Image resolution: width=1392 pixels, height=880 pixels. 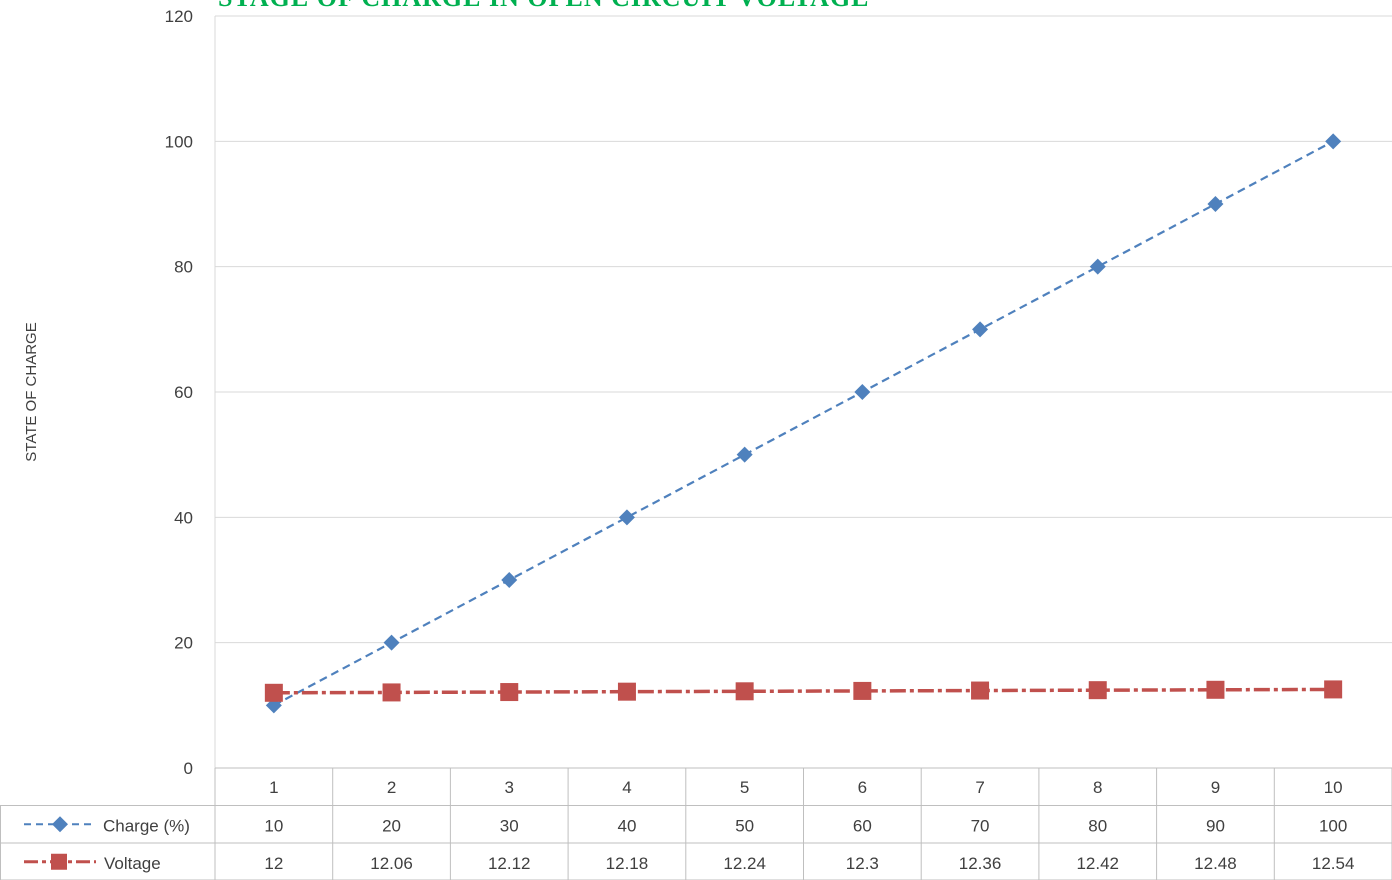 I want to click on table-value: 12.06, so click(x=391, y=863).